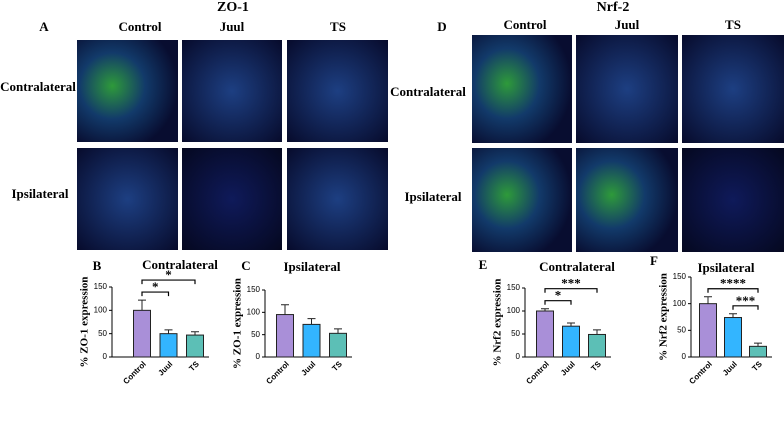 The height and width of the screenshot is (425, 784). Describe the element at coordinates (97, 265) in the screenshot. I see `panel-letter: B` at that location.